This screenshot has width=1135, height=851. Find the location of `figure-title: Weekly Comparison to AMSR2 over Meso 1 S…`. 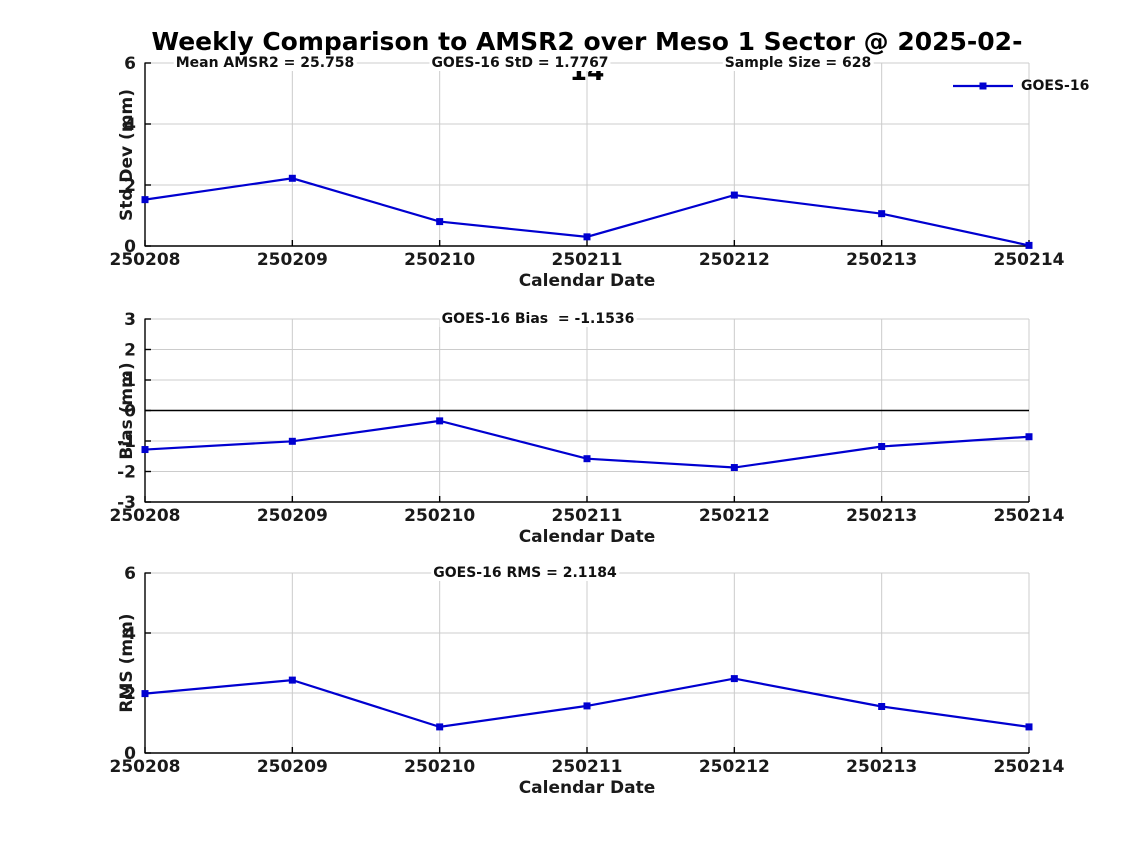

figure-title: Weekly Comparison to AMSR2 over Meso 1 S… is located at coordinates (587, 56).